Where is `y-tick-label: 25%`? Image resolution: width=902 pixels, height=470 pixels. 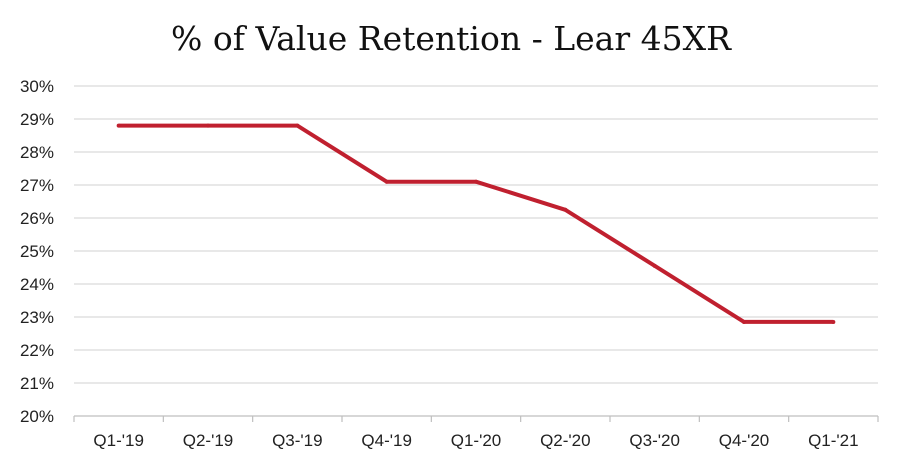 y-tick-label: 25% is located at coordinates (37, 251).